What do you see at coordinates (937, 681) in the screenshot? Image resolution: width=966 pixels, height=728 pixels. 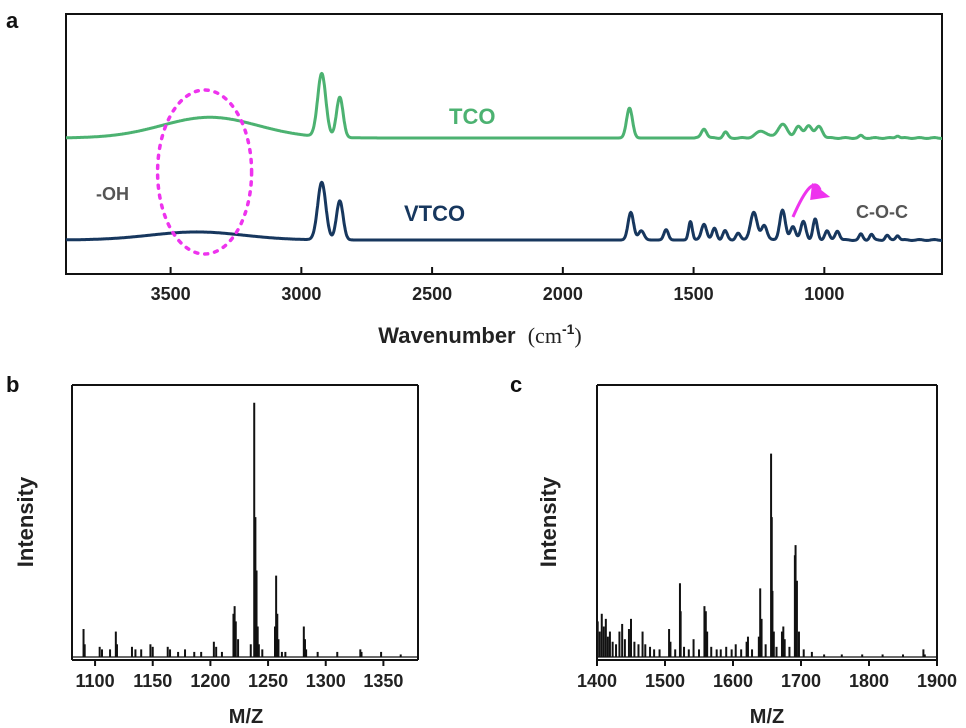 I see `x-tick-label: 1900` at bounding box center [937, 681].